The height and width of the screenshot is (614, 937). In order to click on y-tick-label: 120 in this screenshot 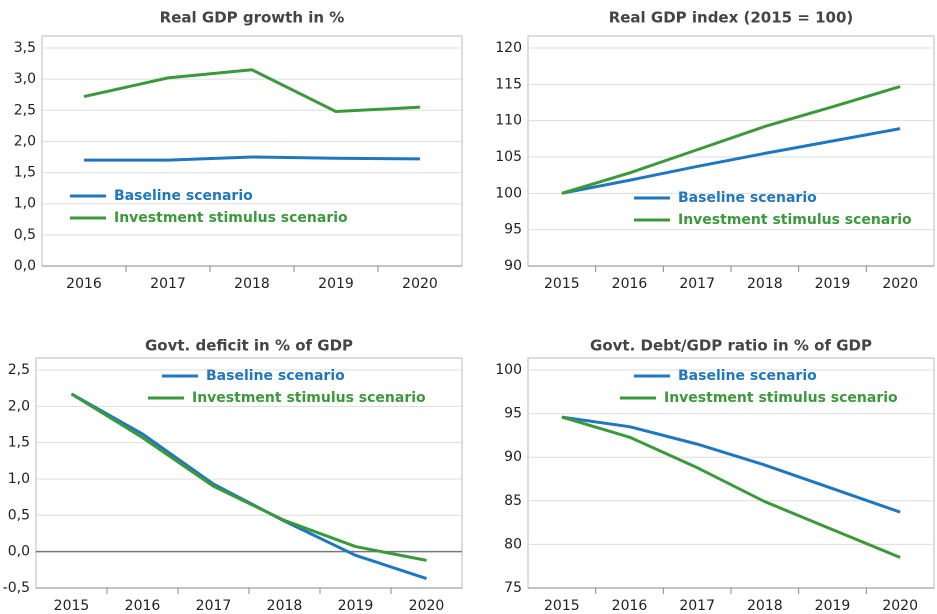, I will do `click(508, 48)`.